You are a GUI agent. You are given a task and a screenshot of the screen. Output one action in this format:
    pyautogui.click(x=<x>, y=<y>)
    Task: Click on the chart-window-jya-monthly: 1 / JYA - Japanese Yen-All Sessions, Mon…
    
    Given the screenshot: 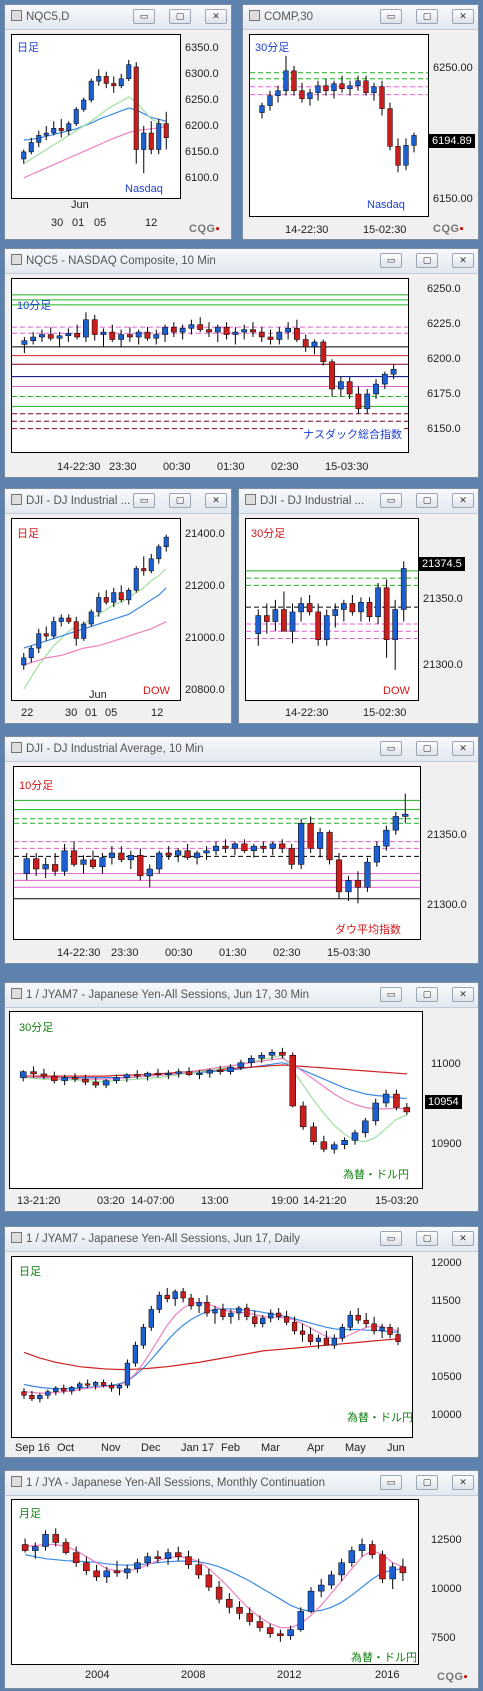 What is the action you would take?
    pyautogui.click(x=241, y=1579)
    